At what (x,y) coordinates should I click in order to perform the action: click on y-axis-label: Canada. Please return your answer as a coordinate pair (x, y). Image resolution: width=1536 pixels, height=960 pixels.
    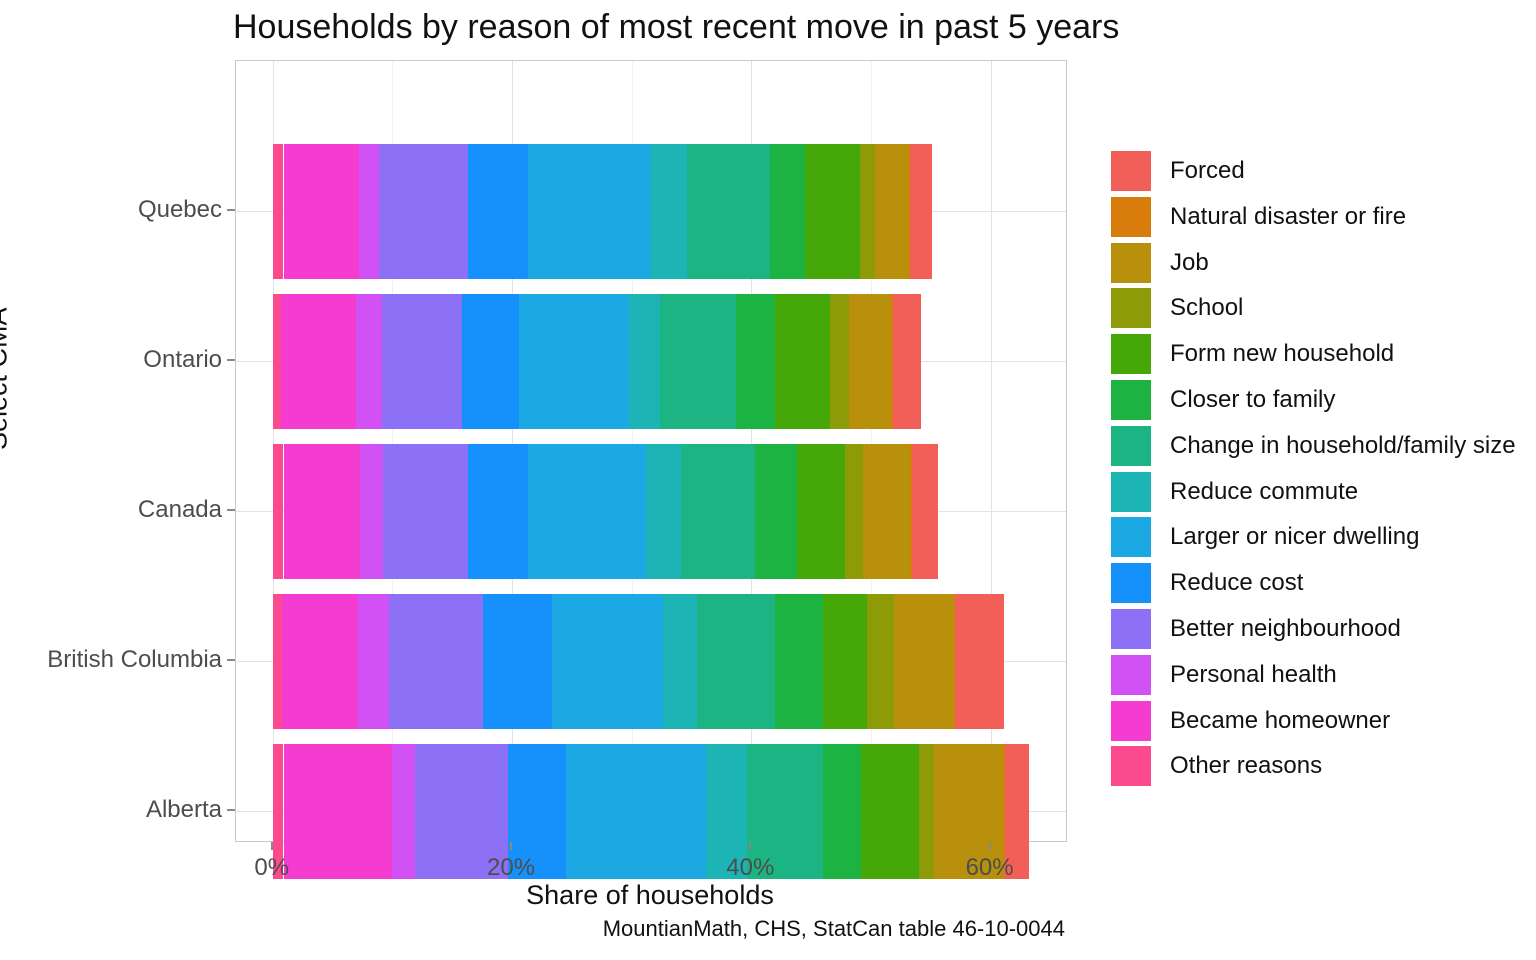
    Looking at the image, I should click on (179, 509).